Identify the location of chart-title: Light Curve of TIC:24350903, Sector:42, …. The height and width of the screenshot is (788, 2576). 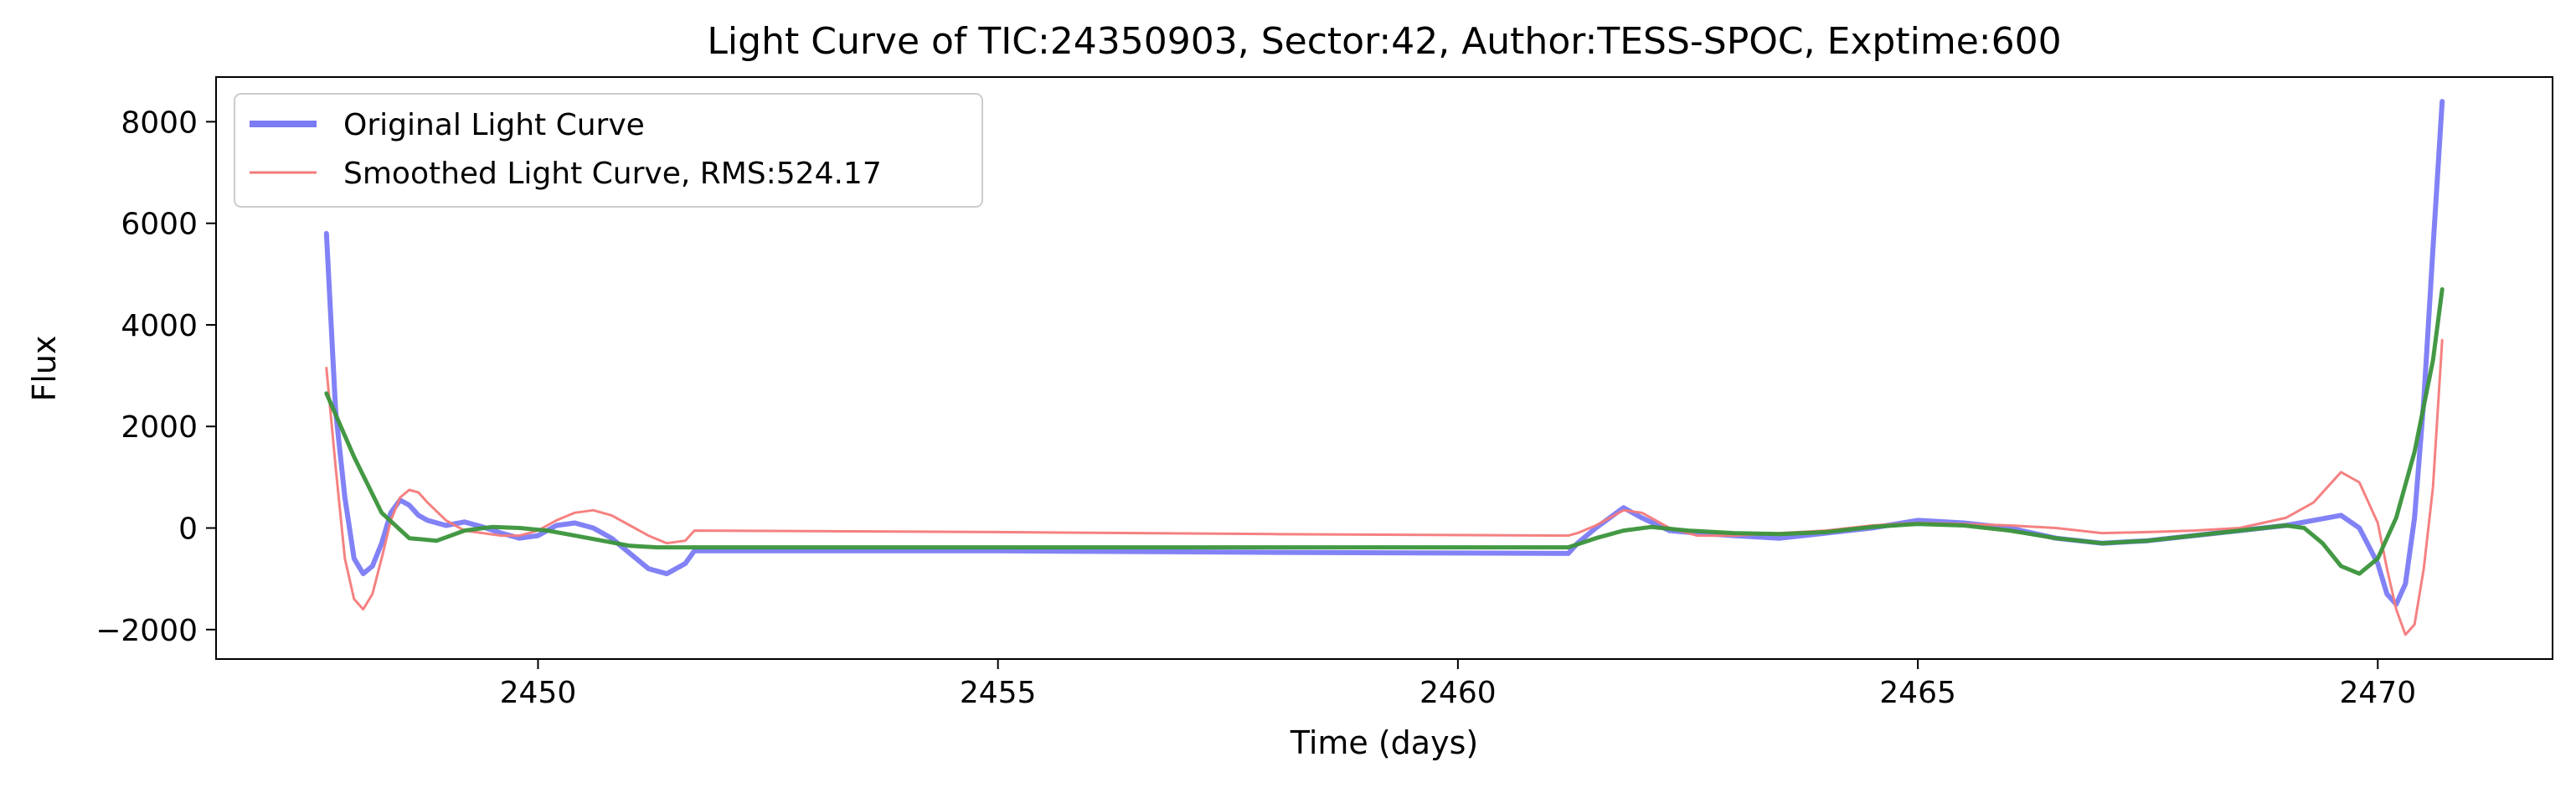
(1384, 41).